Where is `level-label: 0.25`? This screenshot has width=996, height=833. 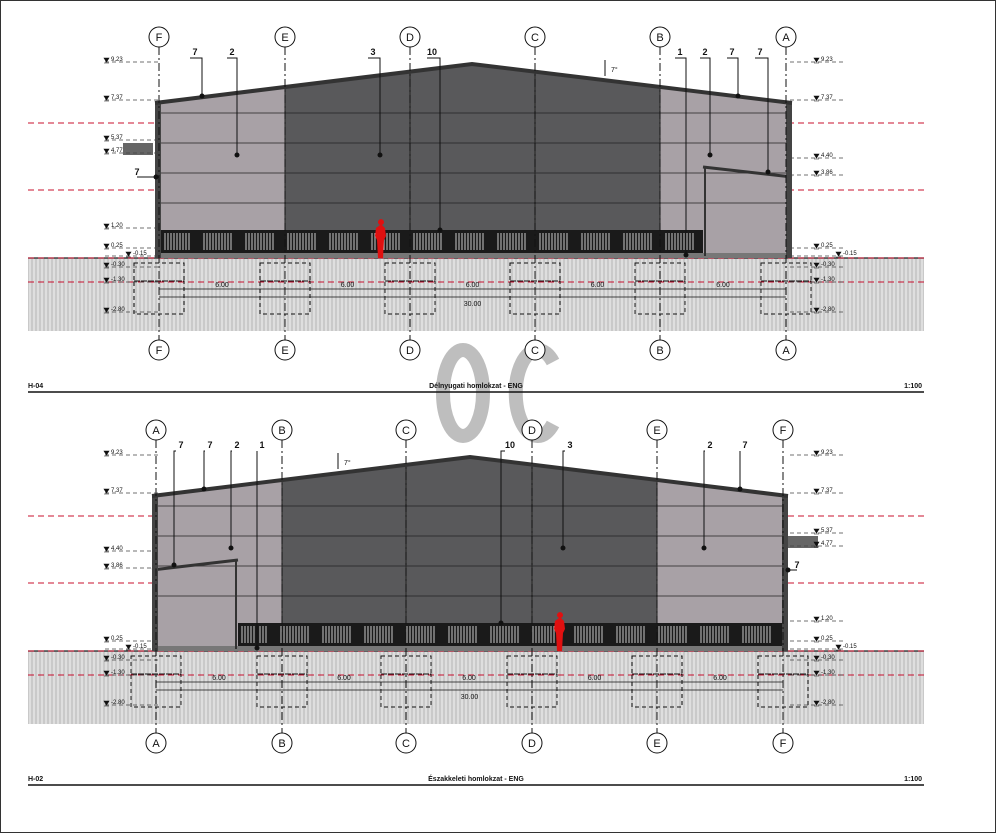 level-label: 0.25 is located at coordinates (117, 639).